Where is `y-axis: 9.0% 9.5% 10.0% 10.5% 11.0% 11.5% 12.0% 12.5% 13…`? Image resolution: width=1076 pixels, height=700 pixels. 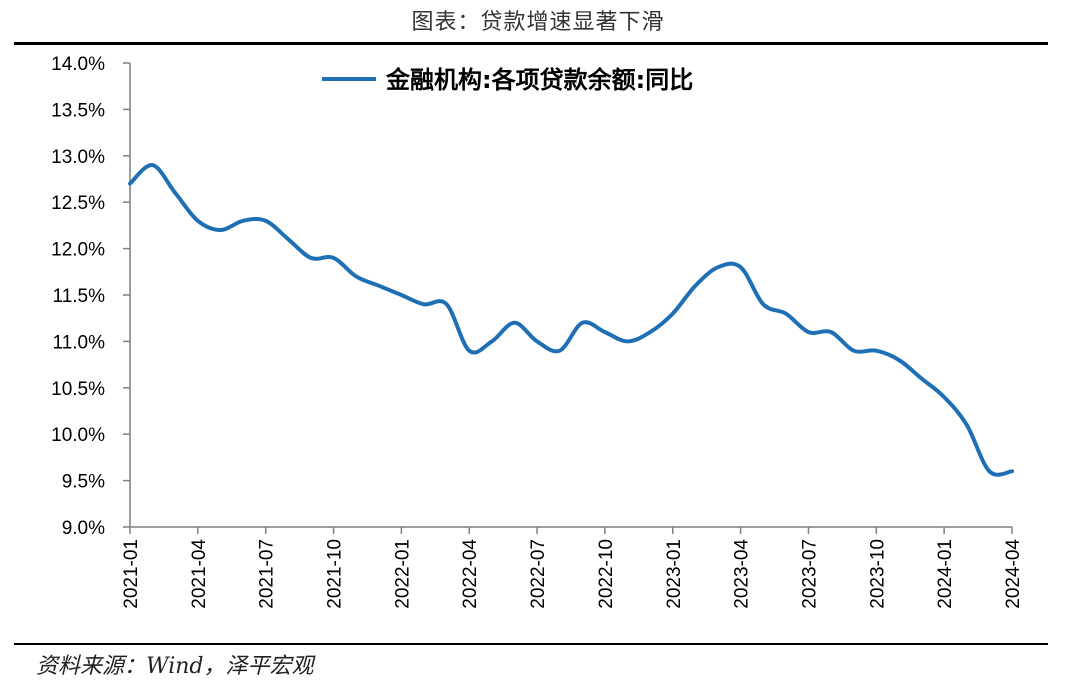
y-axis: 9.0% 9.5% 10.0% 10.5% 11.0% 11.5% 12.0% 12.5% 13… is located at coordinates (91, 296).